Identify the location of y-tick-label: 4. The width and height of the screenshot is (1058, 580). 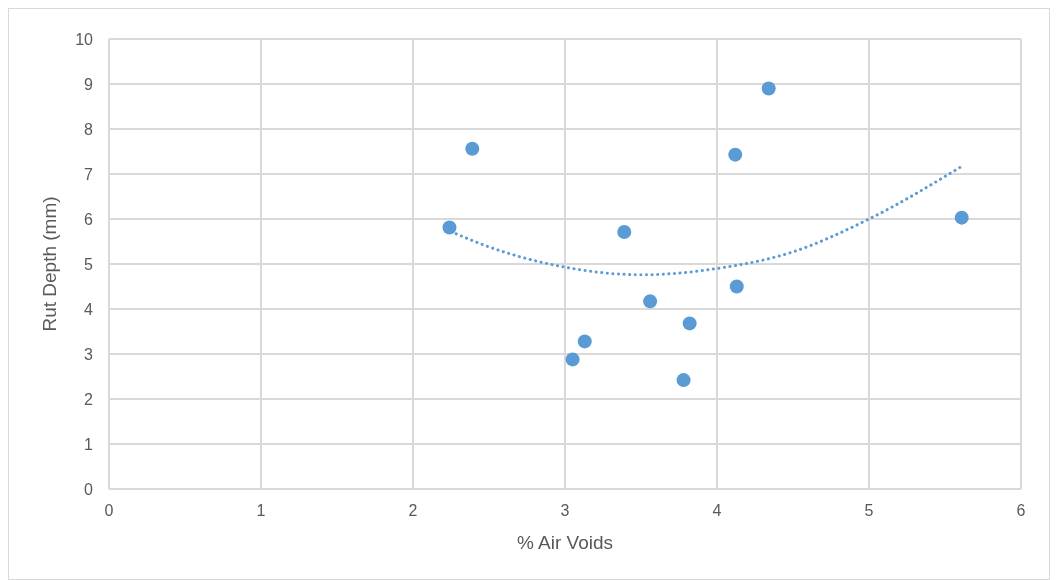
(89, 309).